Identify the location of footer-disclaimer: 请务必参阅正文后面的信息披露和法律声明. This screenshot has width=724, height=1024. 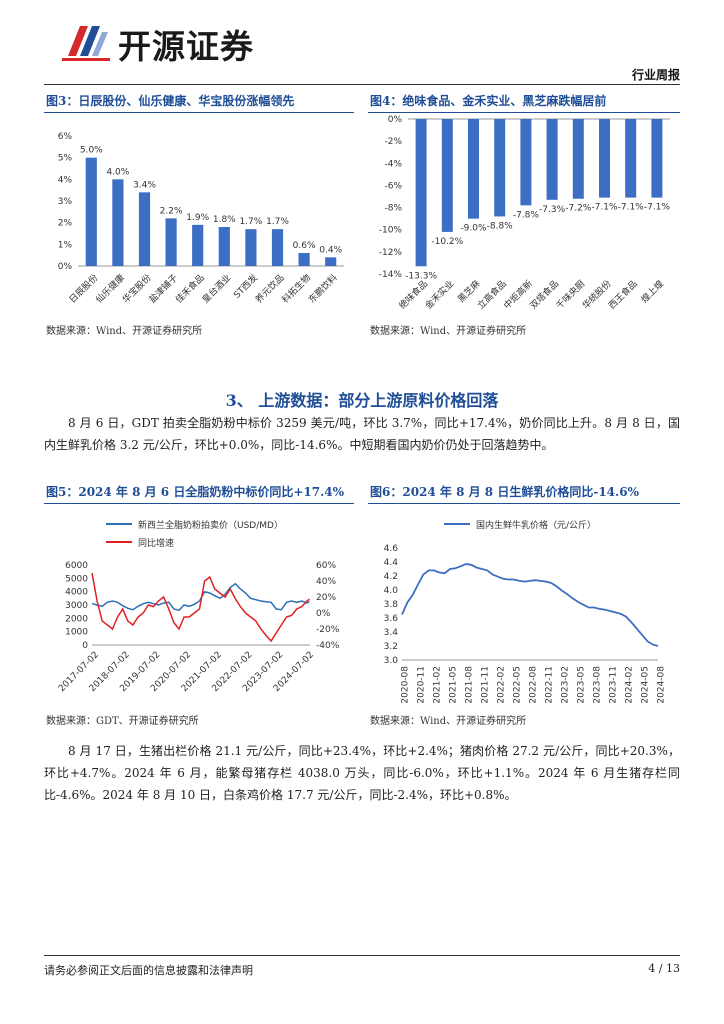
(148, 970).